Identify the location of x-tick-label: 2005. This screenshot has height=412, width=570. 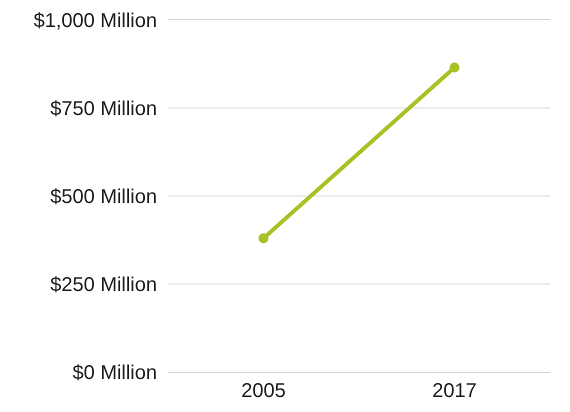
(263, 391).